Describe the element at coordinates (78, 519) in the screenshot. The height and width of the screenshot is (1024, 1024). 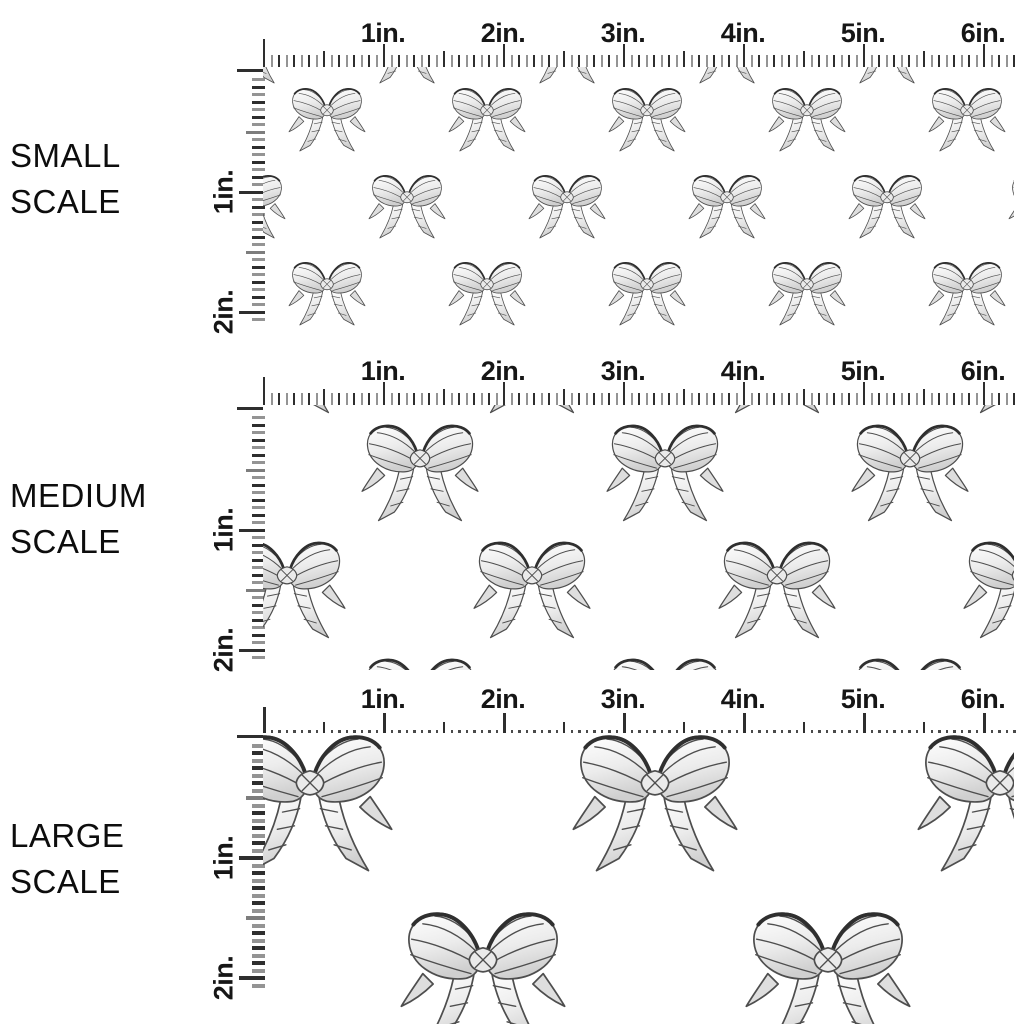
I see `scale-label-medium: MEDIUM SCALE` at that location.